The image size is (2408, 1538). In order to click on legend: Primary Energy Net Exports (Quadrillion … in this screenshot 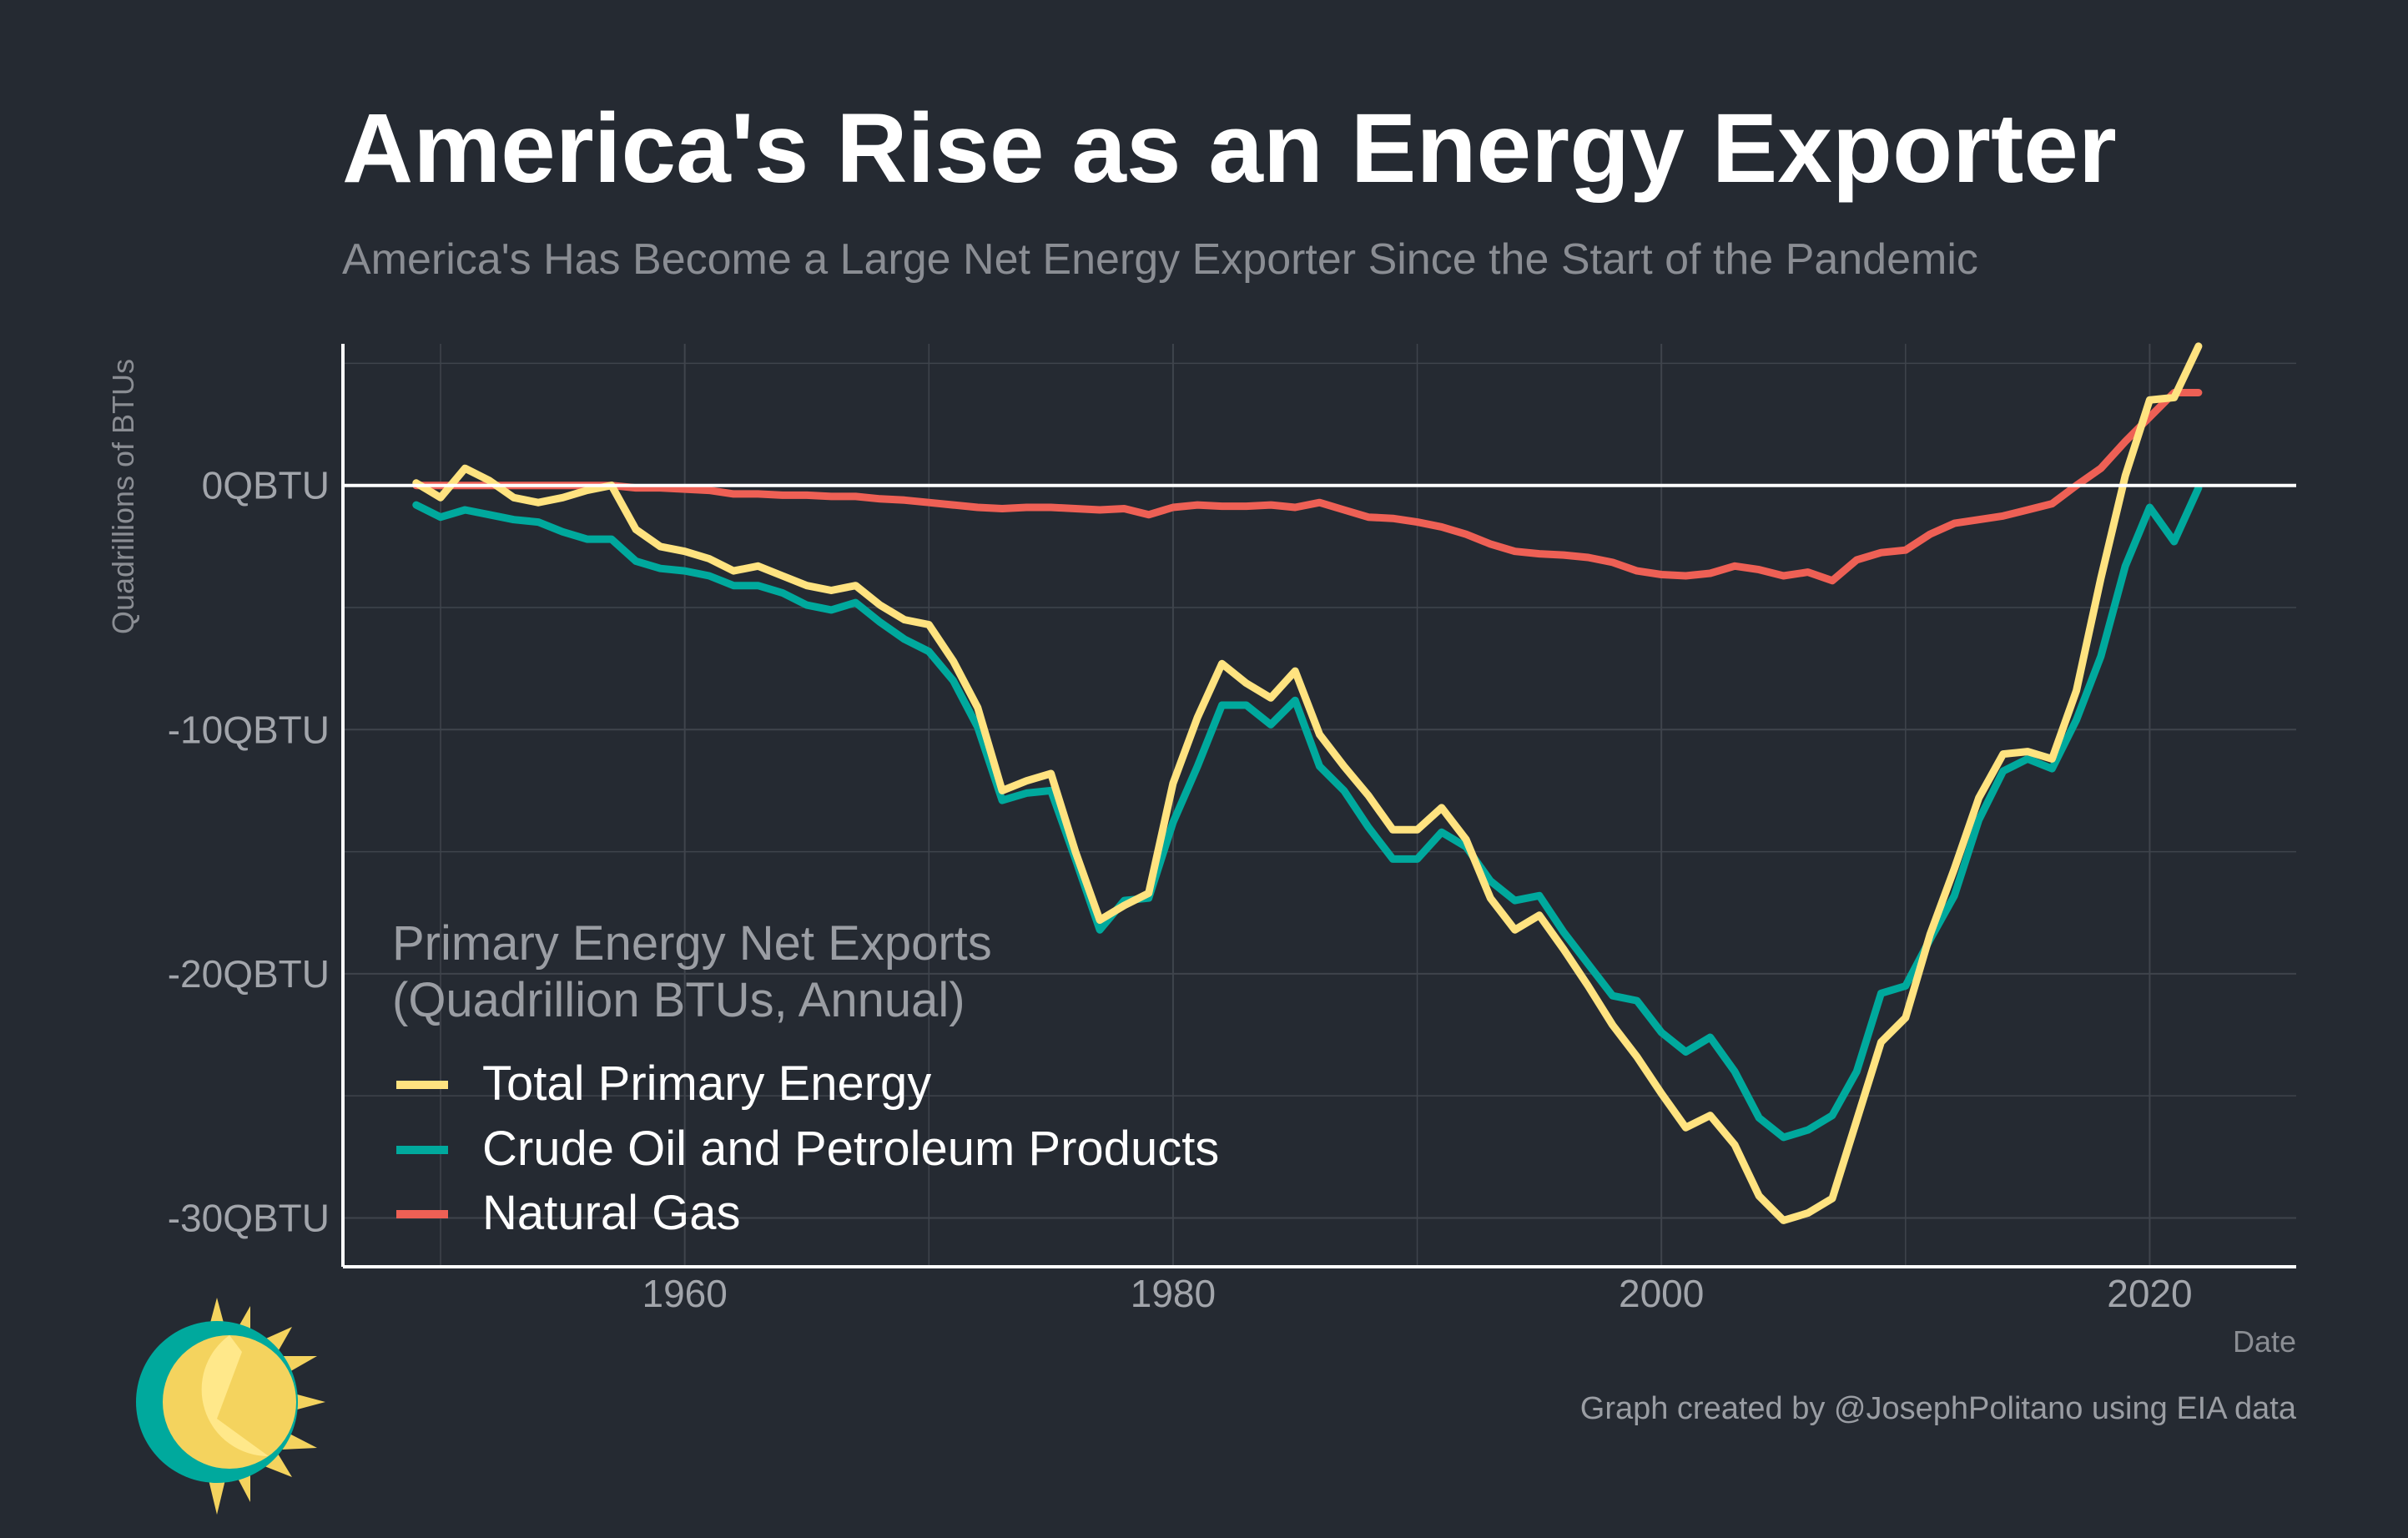, I will do `click(805, 1078)`.